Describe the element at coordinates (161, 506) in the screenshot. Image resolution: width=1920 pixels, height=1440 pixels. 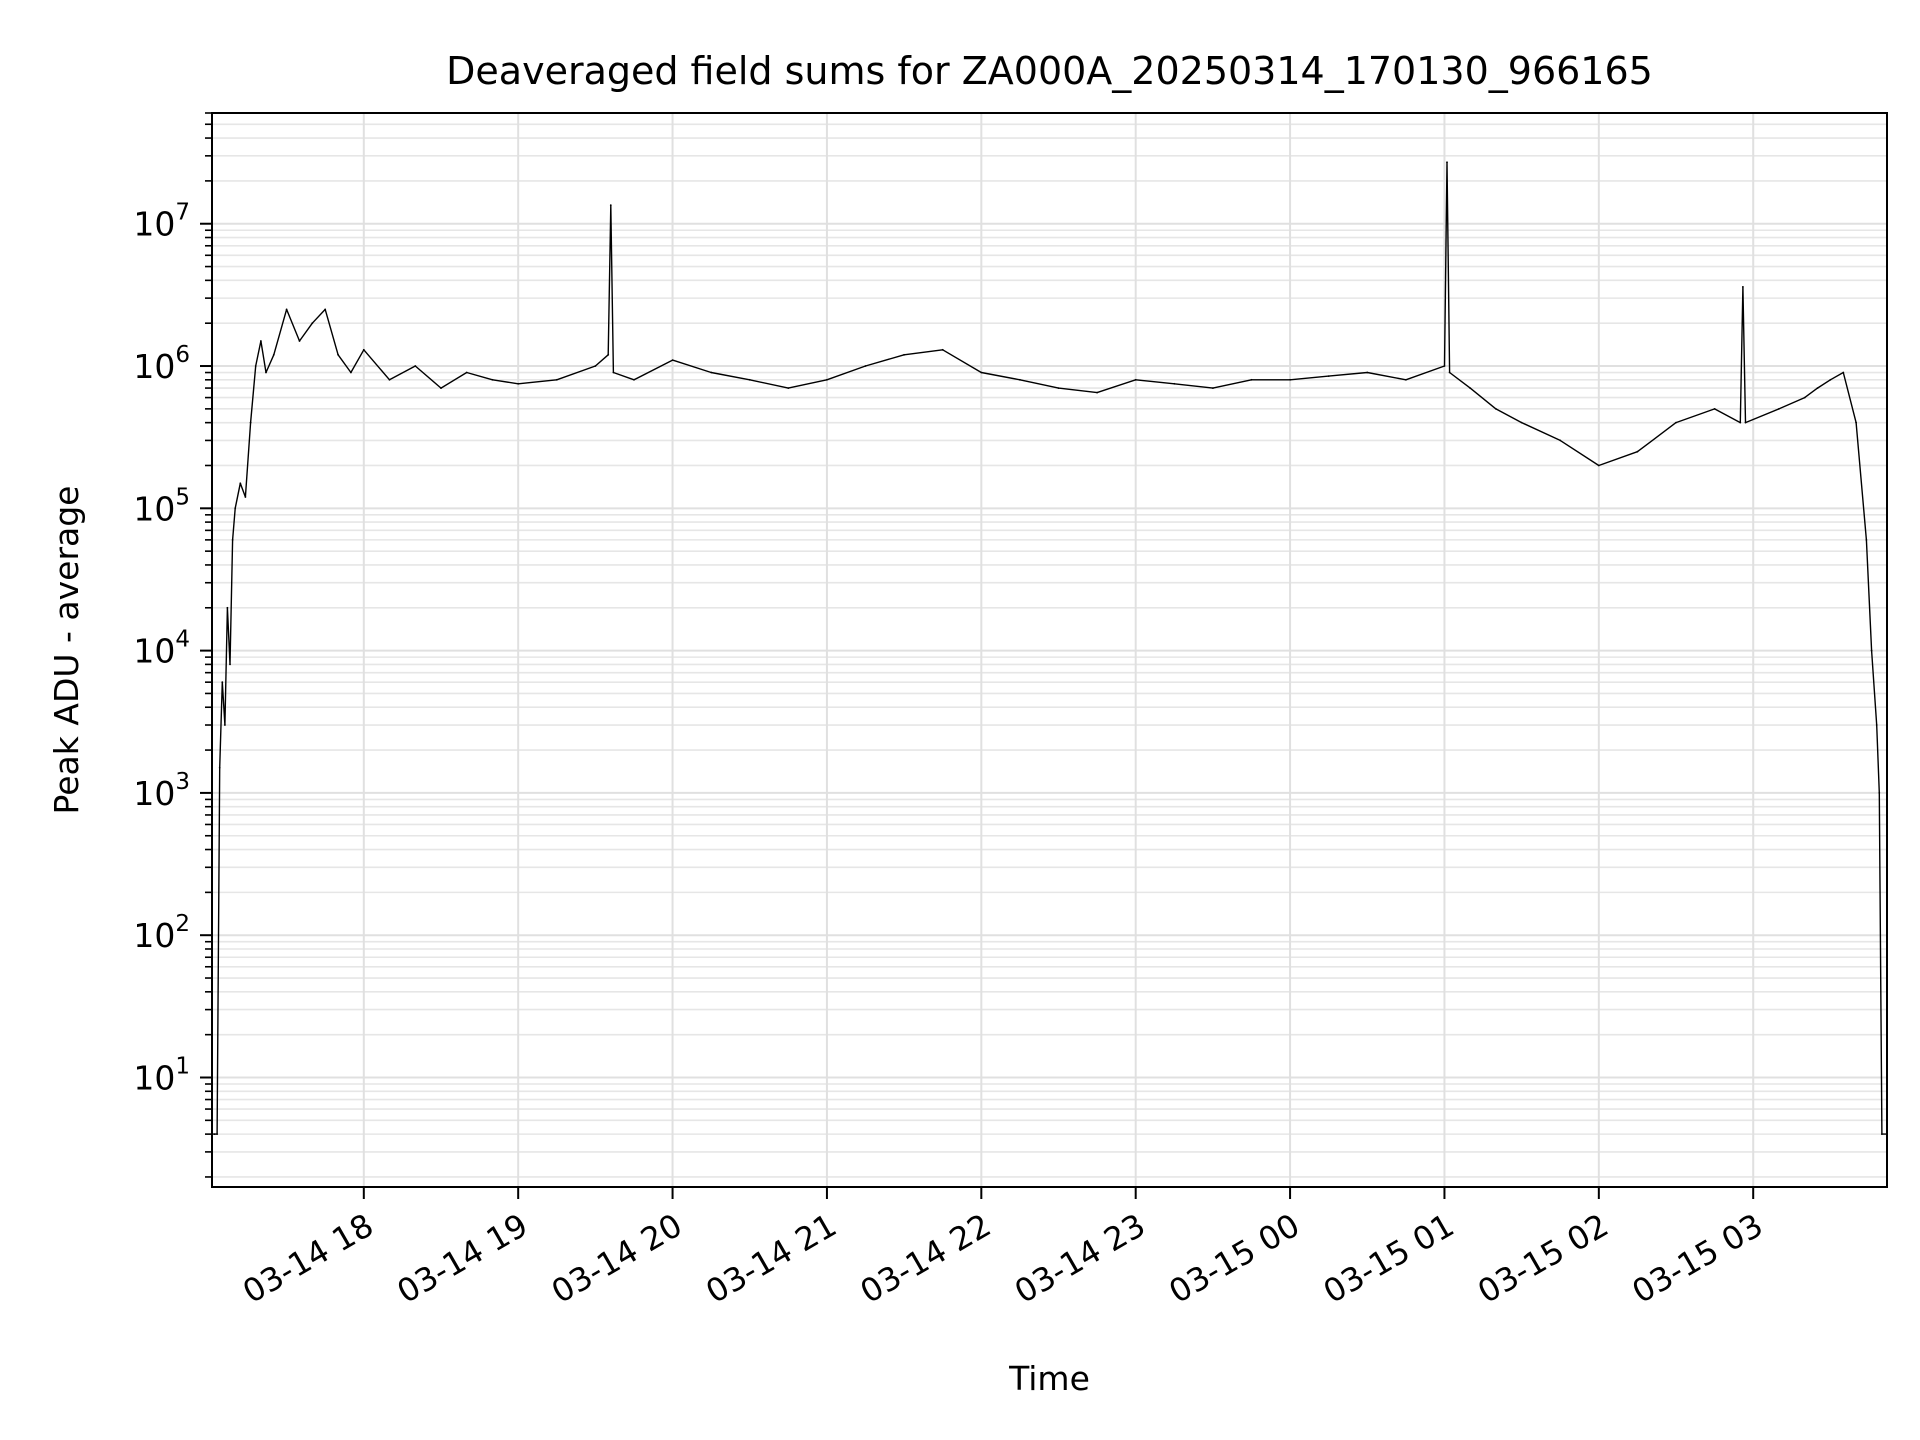
I see `y-tick-label: 10⁵` at that location.